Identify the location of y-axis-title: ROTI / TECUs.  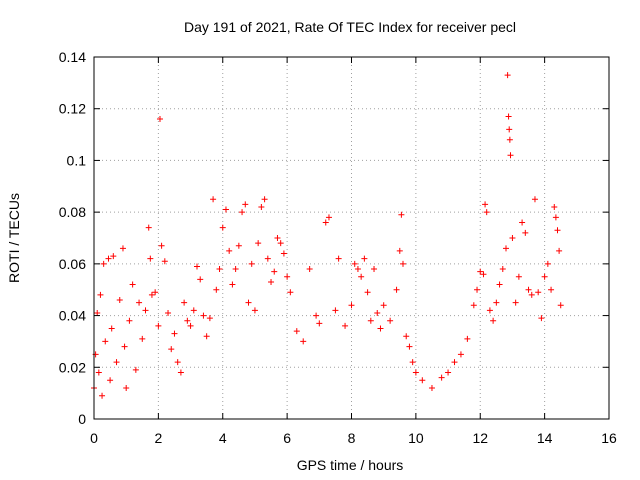
(14, 238).